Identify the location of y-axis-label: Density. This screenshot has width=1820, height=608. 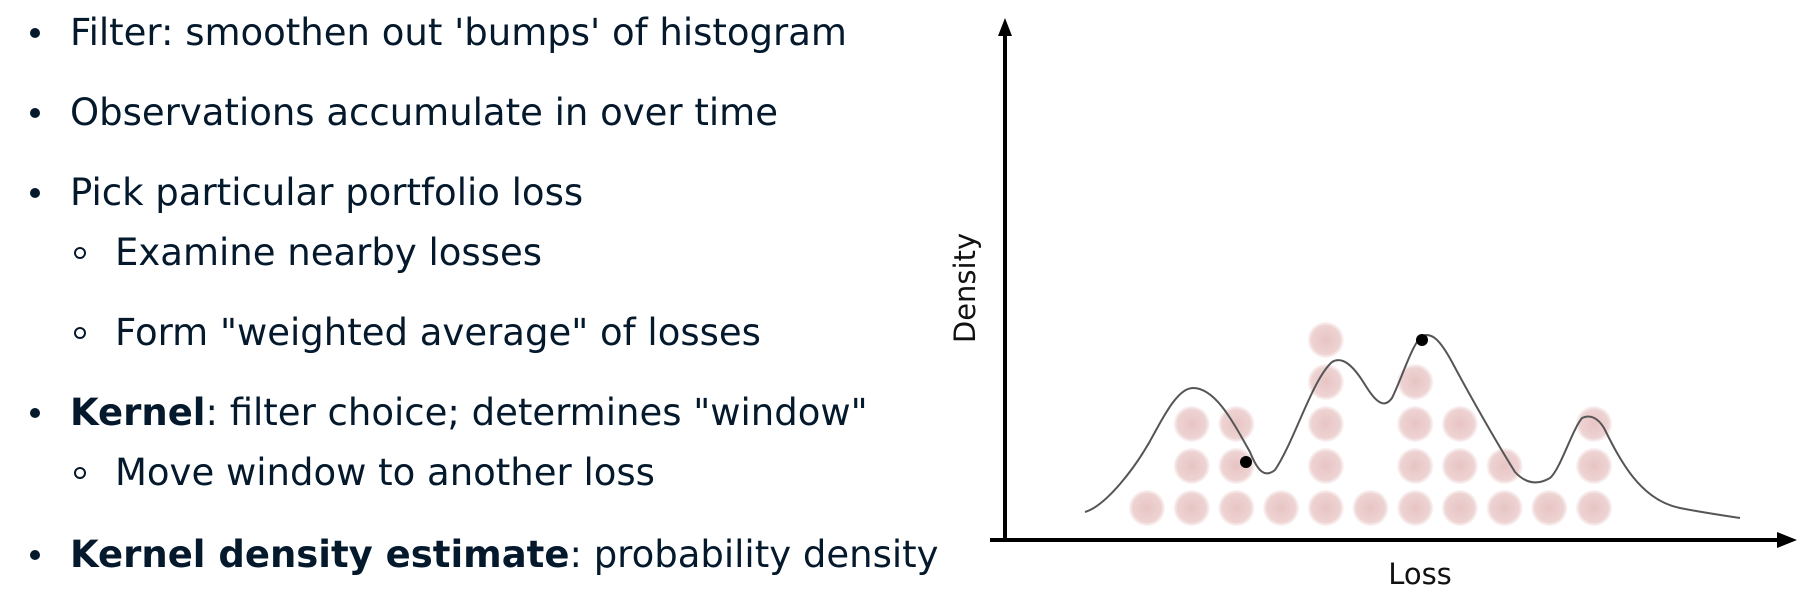
(965, 288).